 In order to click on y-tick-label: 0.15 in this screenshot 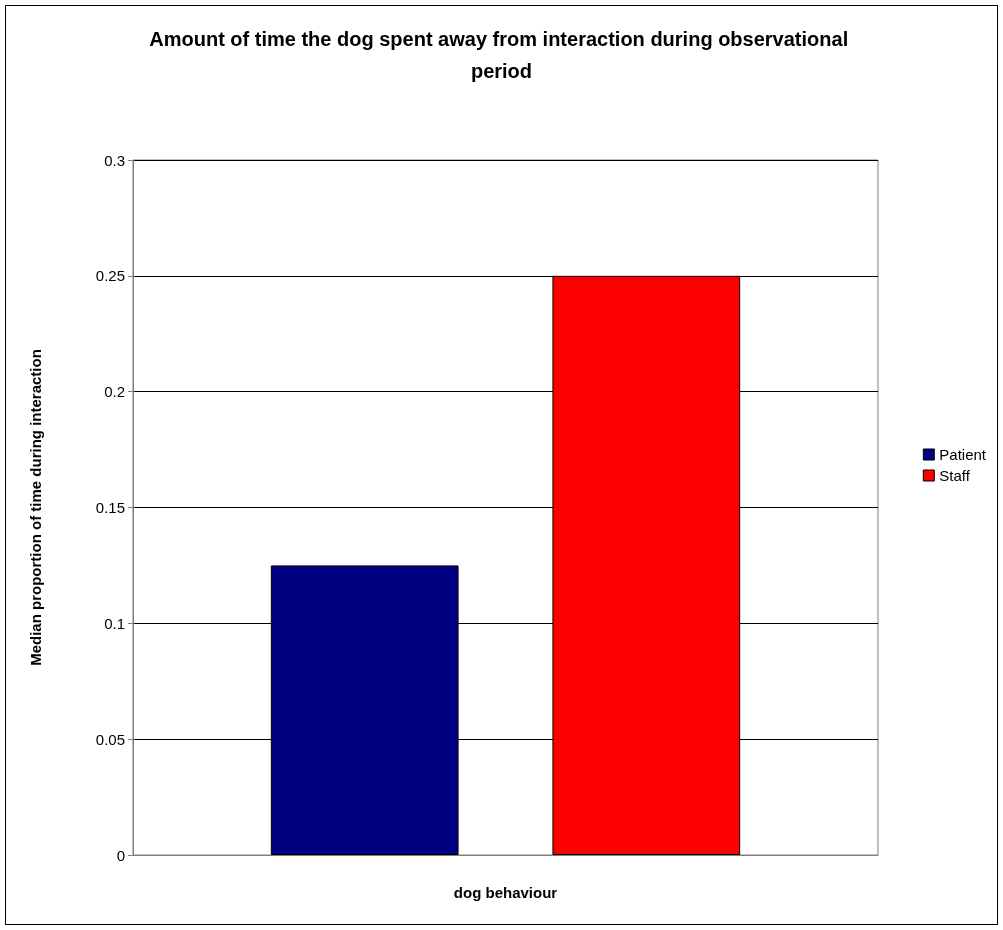, I will do `click(110, 507)`.